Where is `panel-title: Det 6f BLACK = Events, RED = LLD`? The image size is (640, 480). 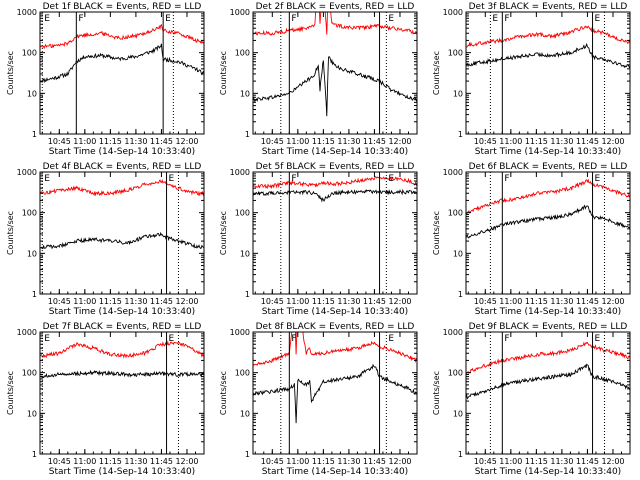
panel-title: Det 6f BLACK = Events, RED = LLD is located at coordinates (548, 167).